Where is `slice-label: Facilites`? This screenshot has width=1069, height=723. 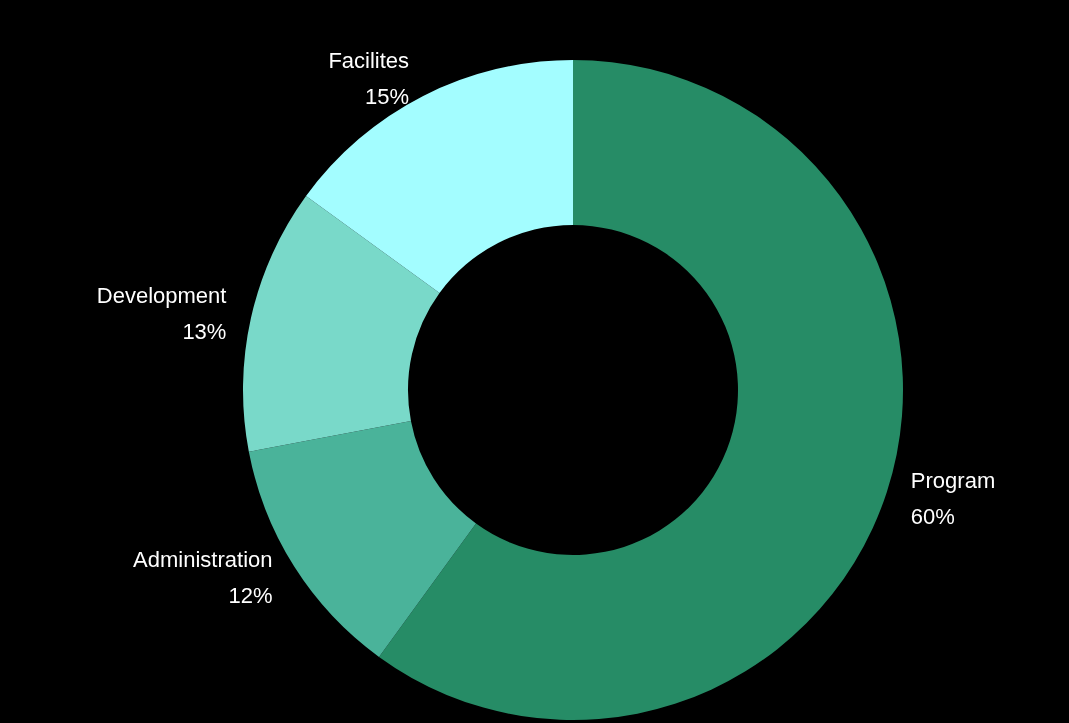
slice-label: Facilites is located at coordinates (369, 60).